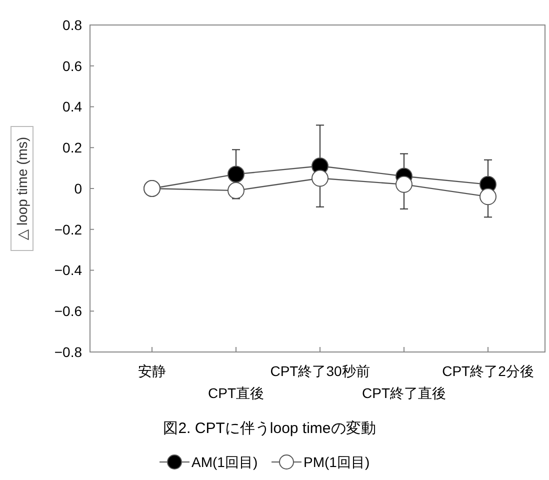 The image size is (549, 480). What do you see at coordinates (404, 393) in the screenshot?
I see `x-tick-label: CPT終了直後` at bounding box center [404, 393].